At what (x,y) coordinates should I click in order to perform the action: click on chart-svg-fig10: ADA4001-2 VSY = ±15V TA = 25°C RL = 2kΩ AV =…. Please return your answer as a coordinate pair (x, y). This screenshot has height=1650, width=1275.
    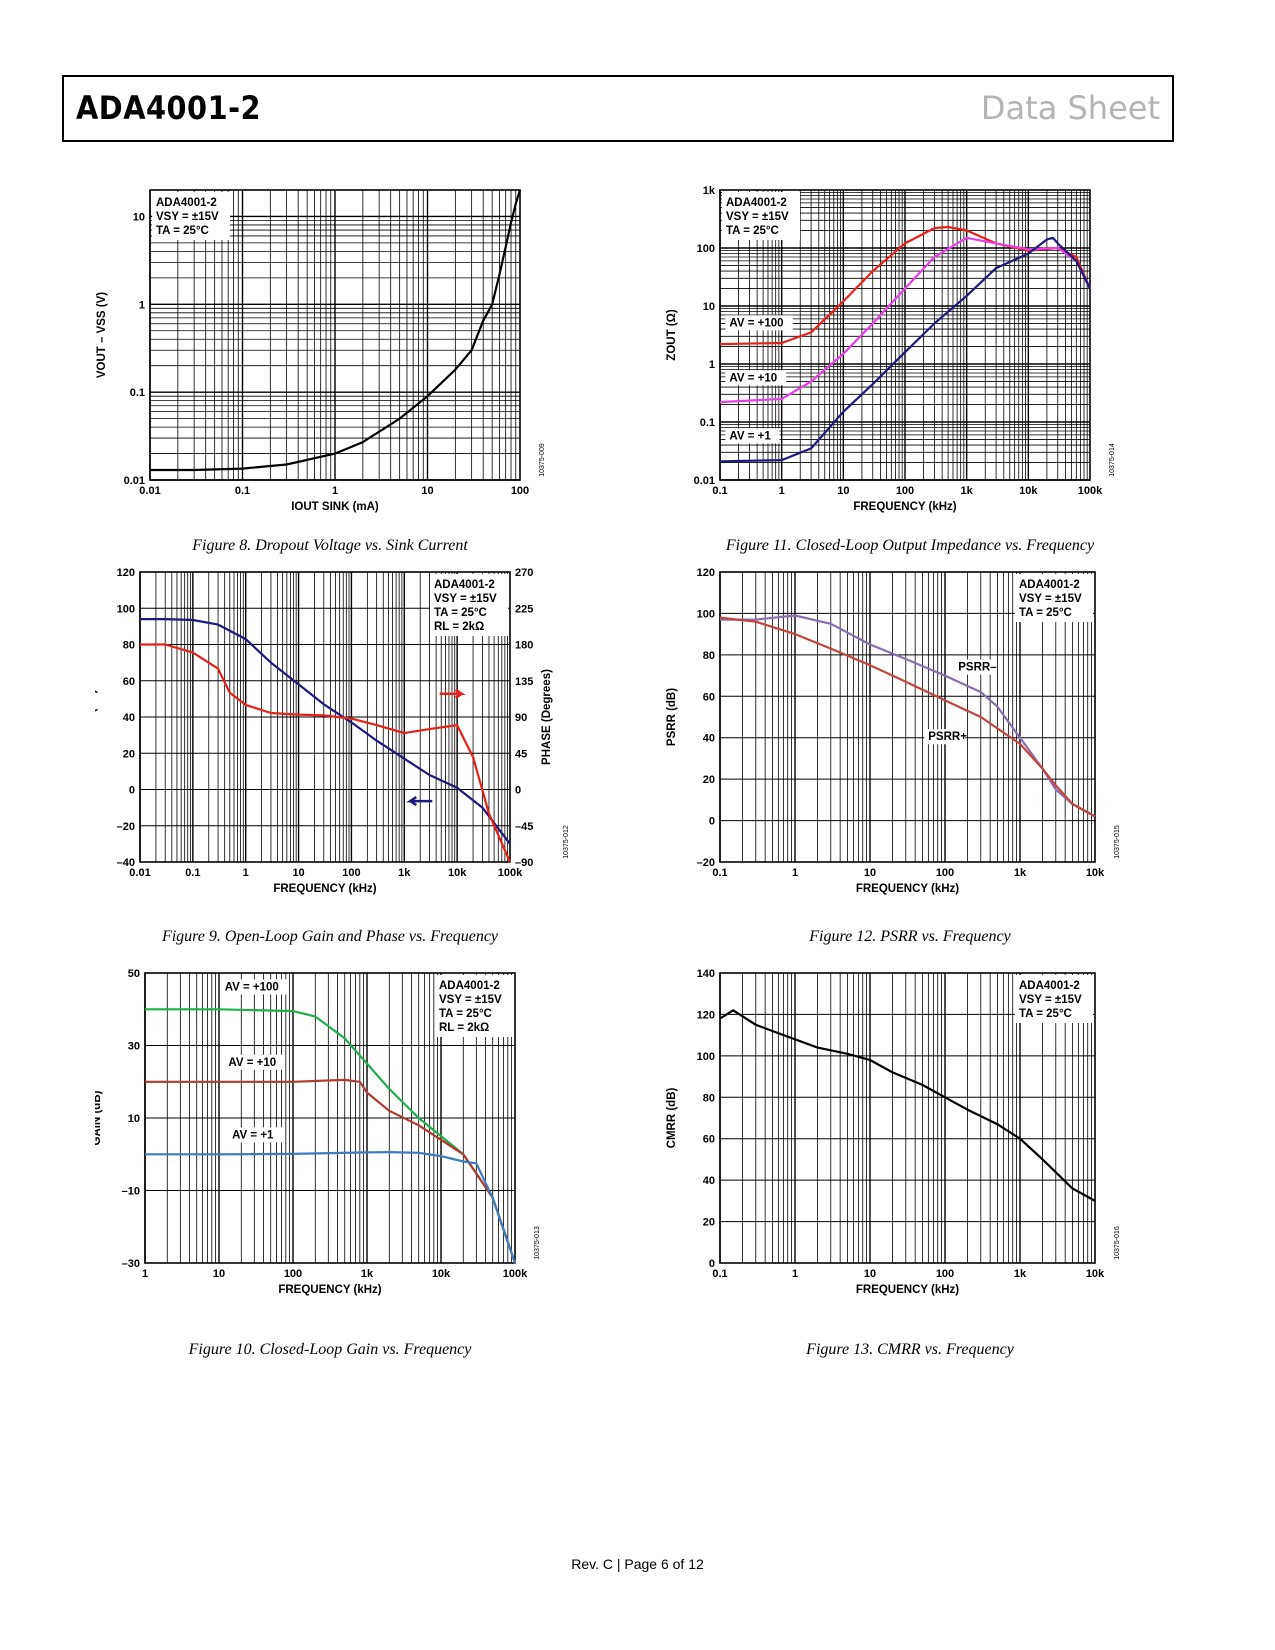
    Looking at the image, I should click on (318, 1132).